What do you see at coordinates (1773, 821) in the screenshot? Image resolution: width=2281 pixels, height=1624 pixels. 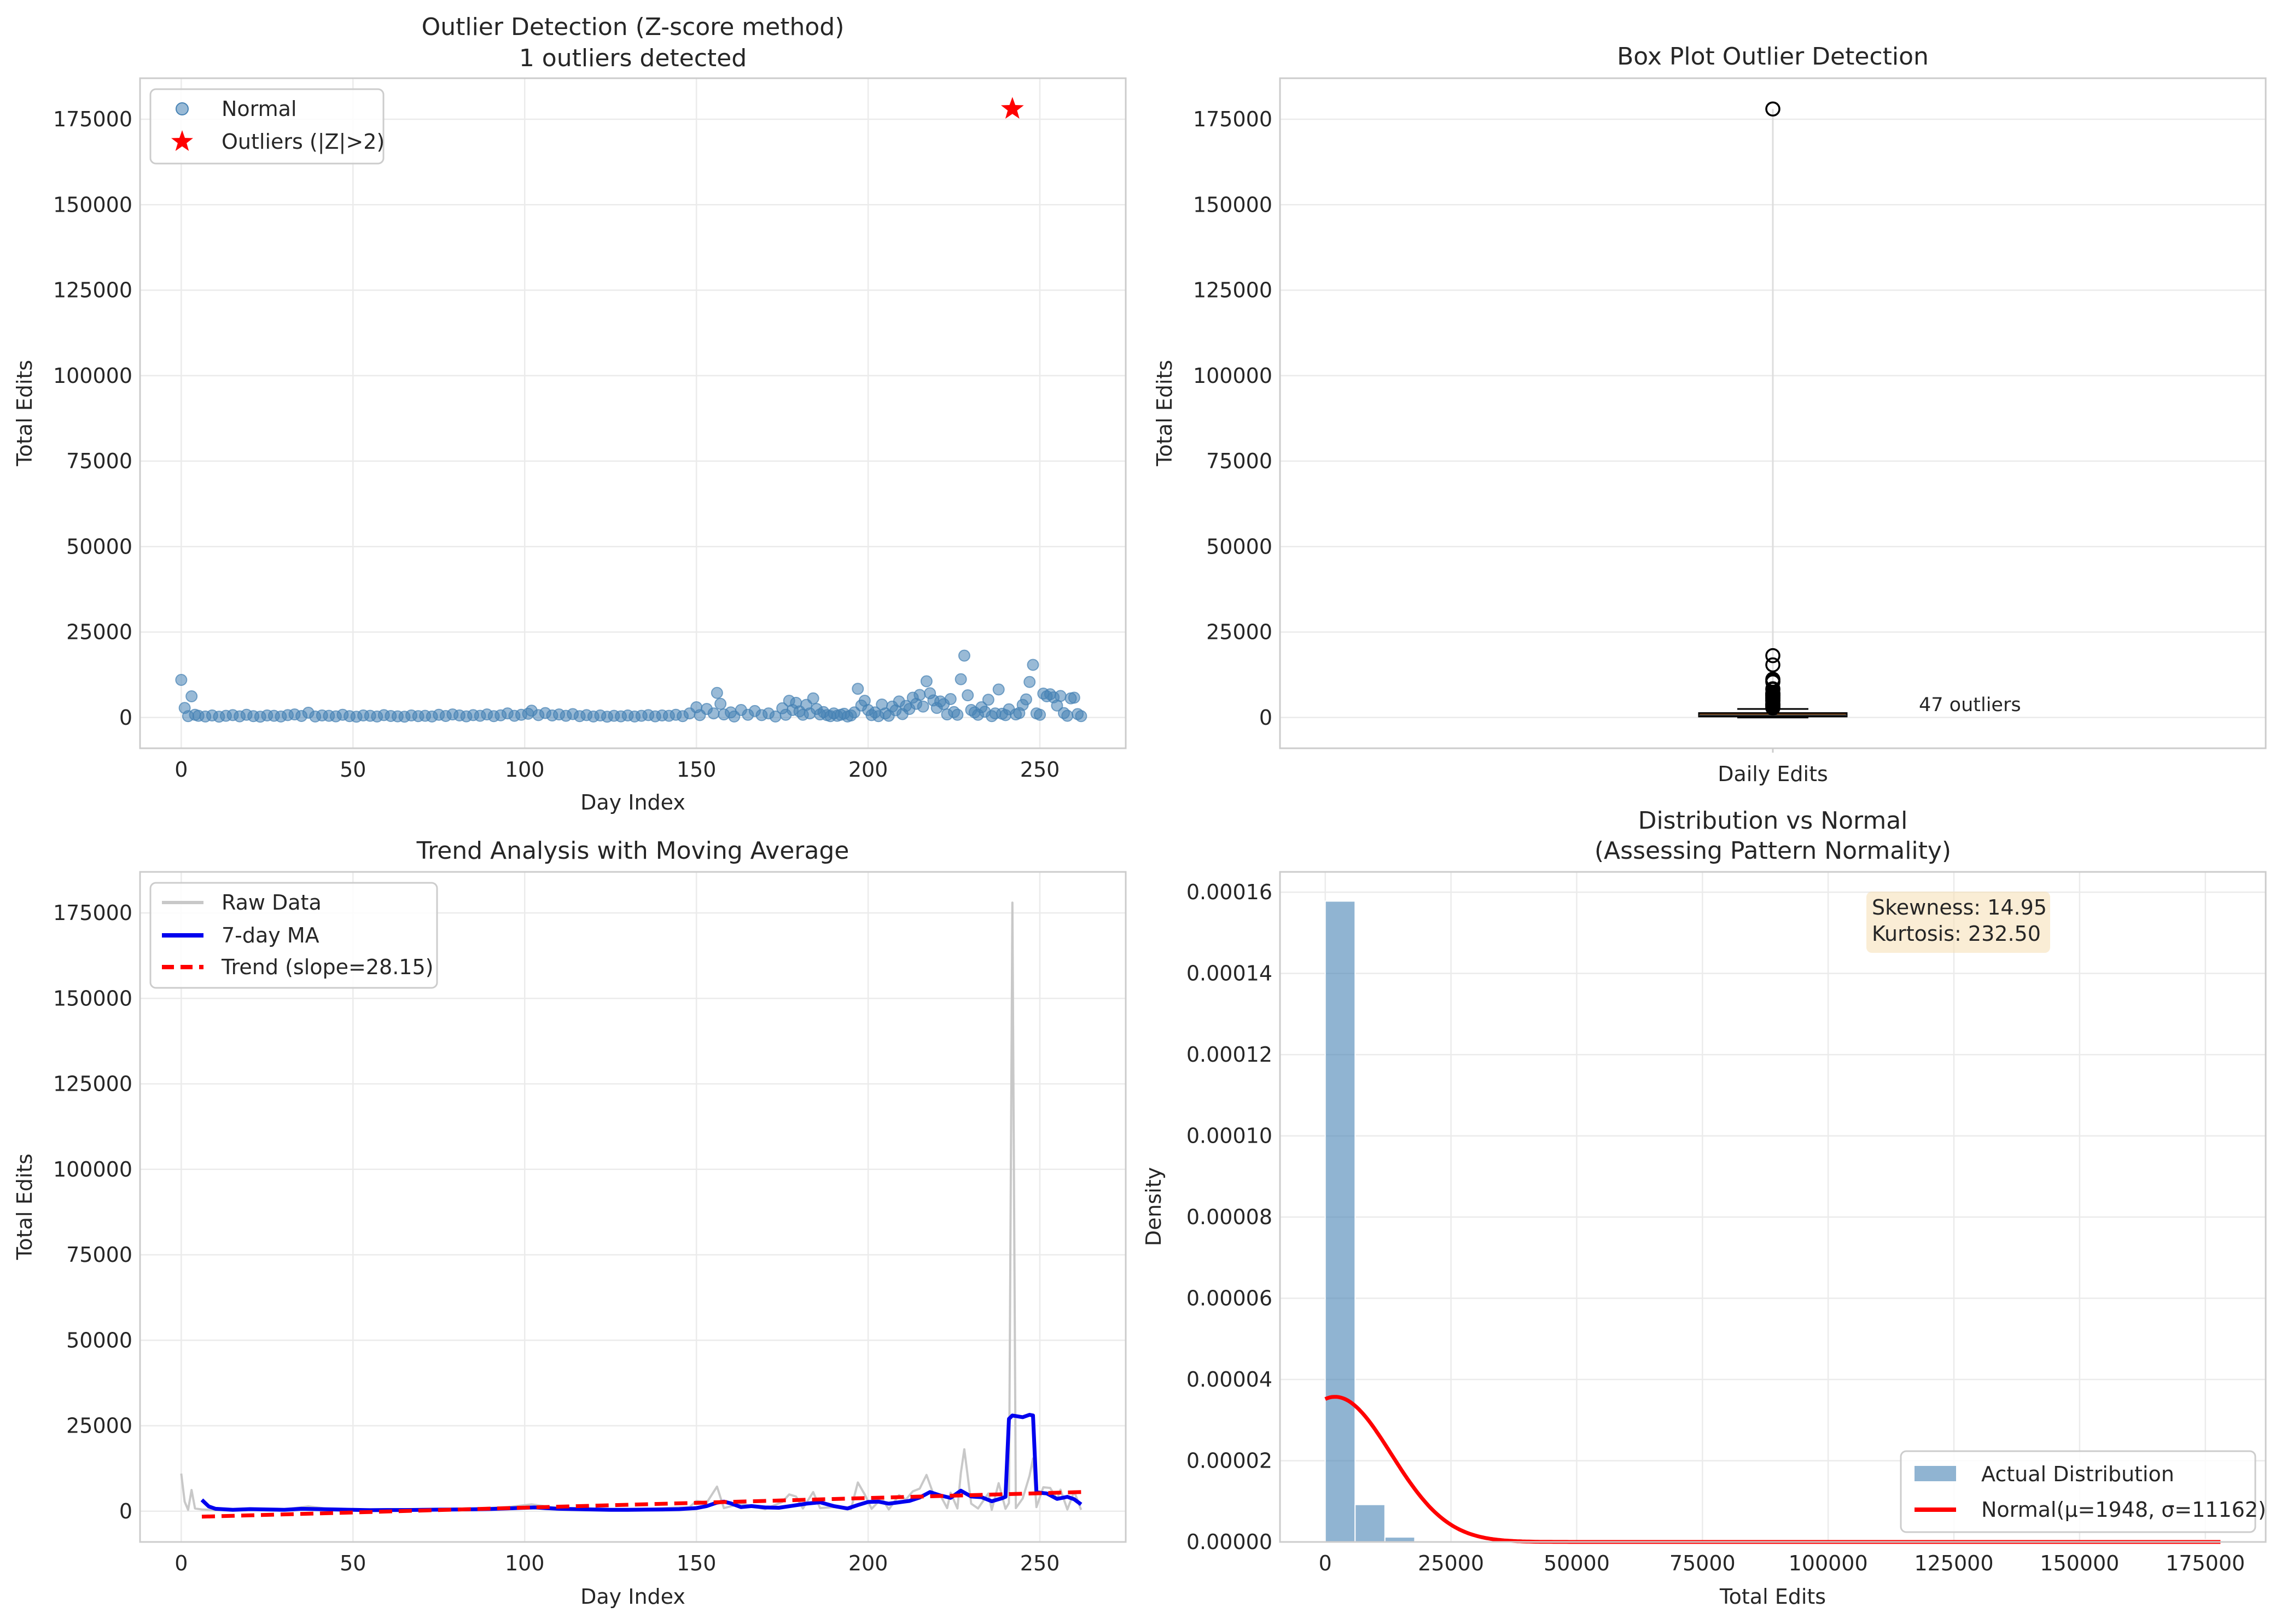 I see `distribution-title: Distribution vs Normal` at bounding box center [1773, 821].